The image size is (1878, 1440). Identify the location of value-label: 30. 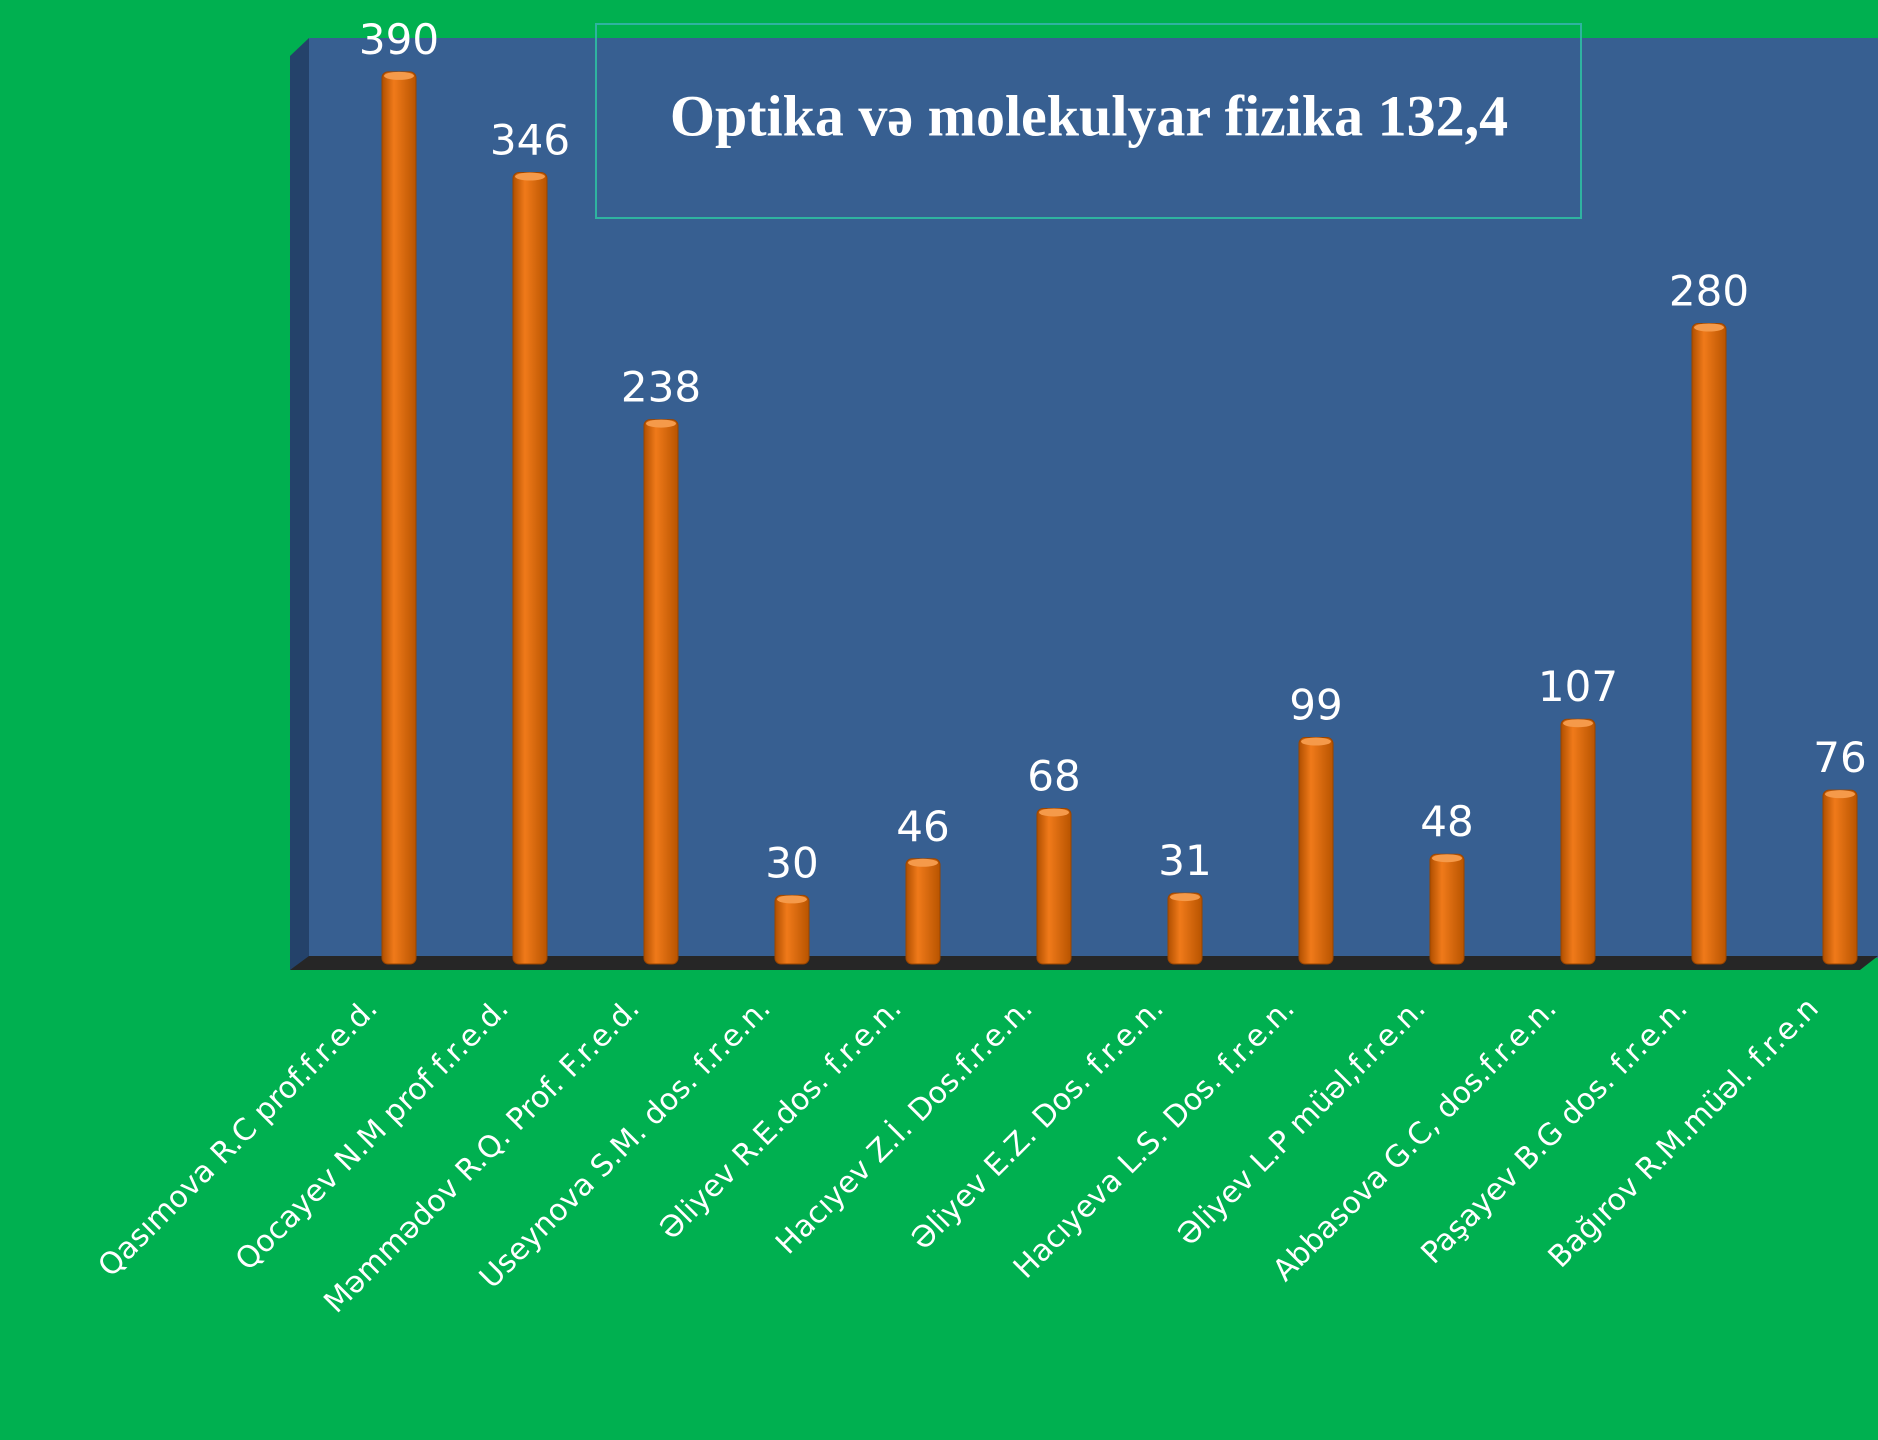
(791, 862).